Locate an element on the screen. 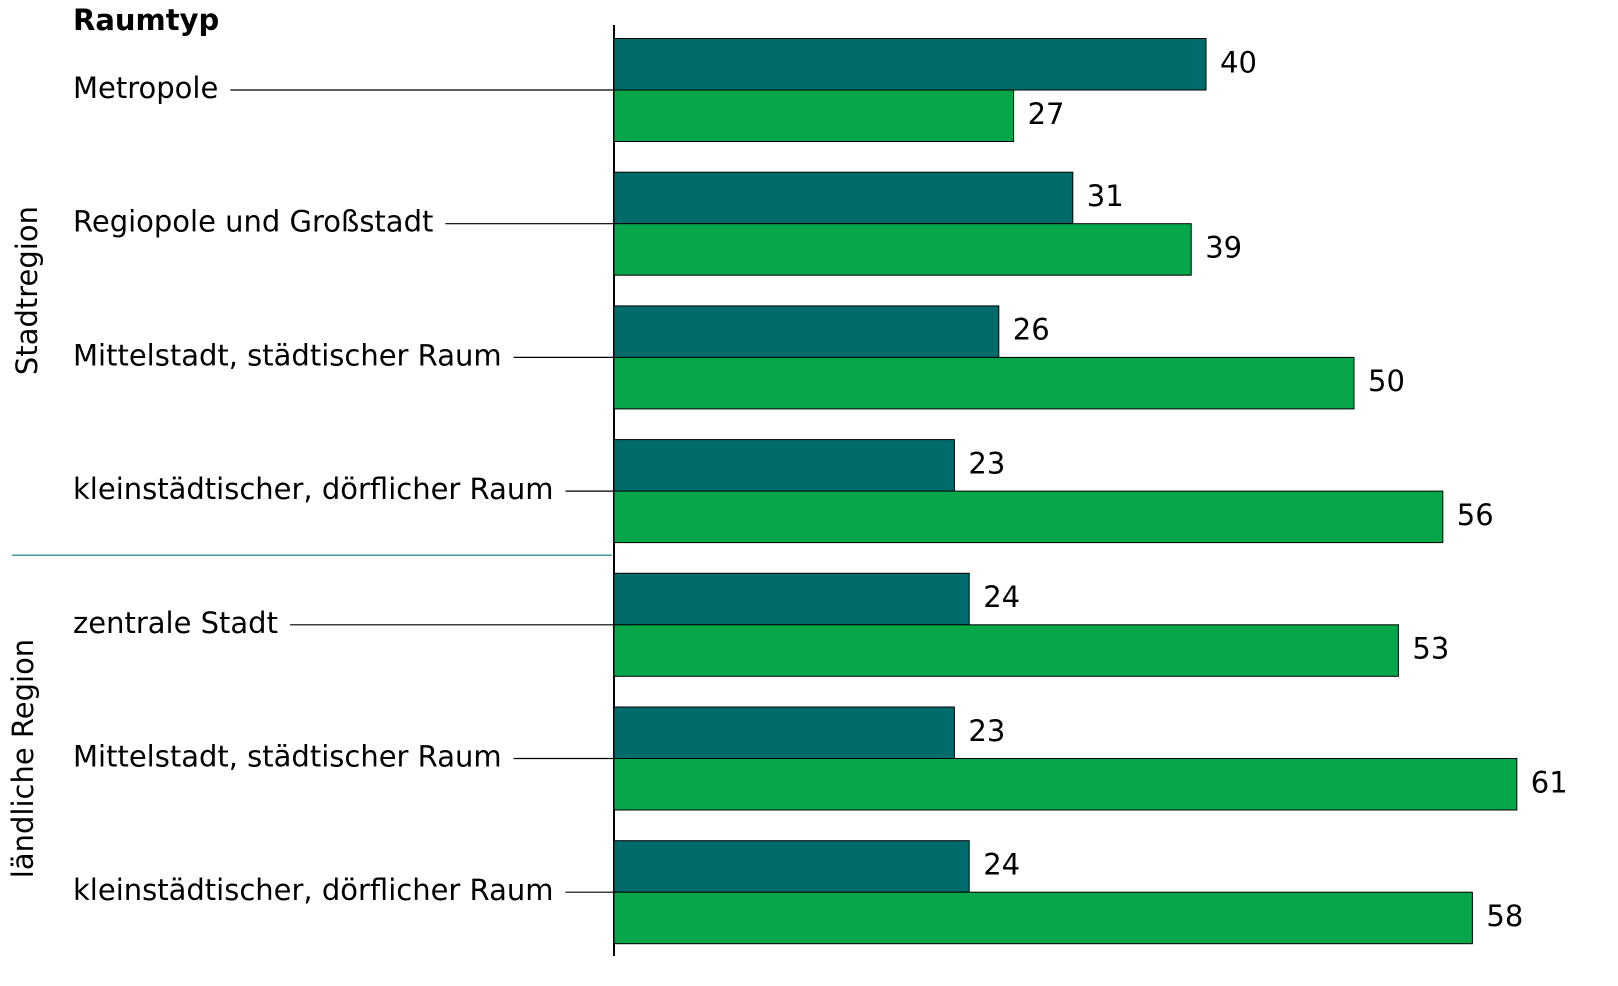 Image resolution: width=1618 pixels, height=986 pixels. value-label: 40 is located at coordinates (1238, 62).